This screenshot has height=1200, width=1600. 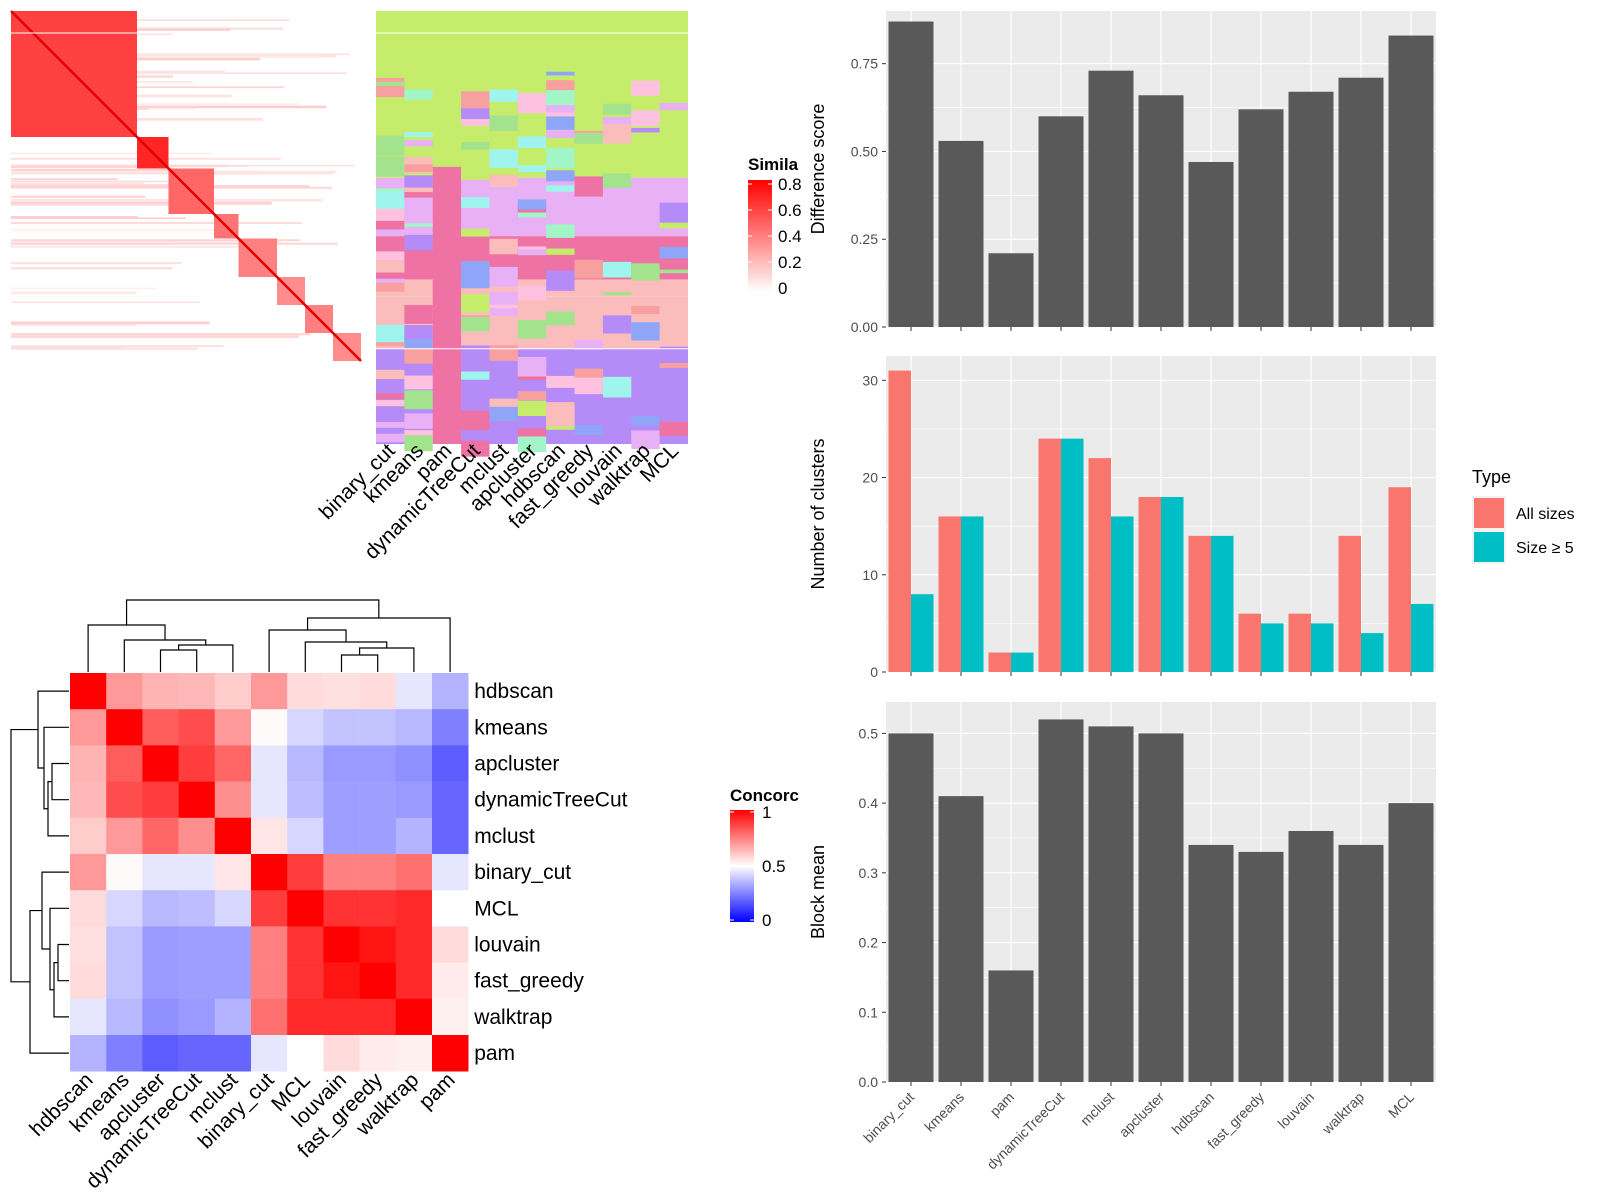 I want to click on y-tick-label: 0.50, so click(x=864, y=151).